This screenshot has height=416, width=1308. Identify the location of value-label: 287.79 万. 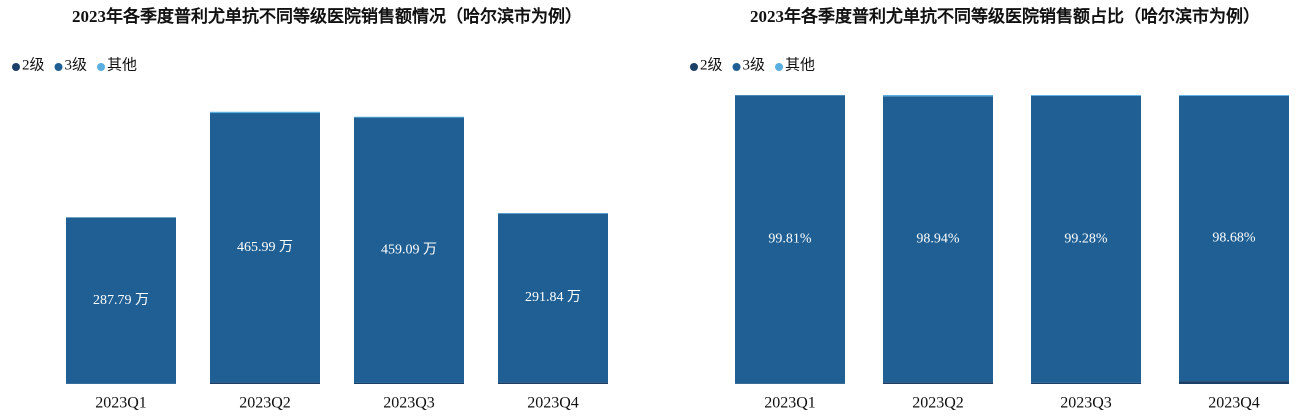
(121, 300).